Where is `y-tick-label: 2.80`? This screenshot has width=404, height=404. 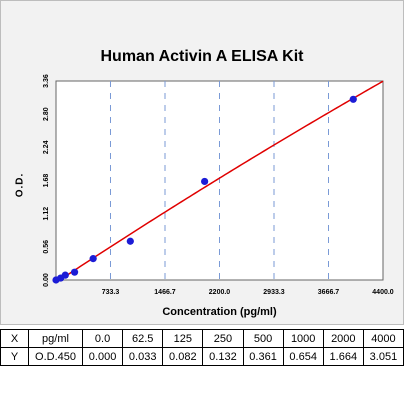
y-tick-label: 2.80 is located at coordinates (46, 114).